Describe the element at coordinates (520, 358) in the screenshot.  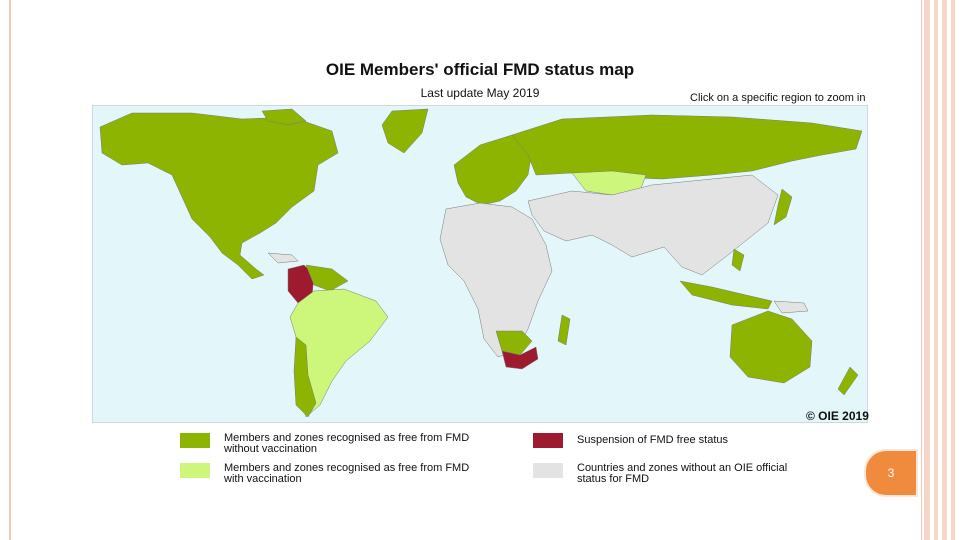
I see `region-south-africa` at that location.